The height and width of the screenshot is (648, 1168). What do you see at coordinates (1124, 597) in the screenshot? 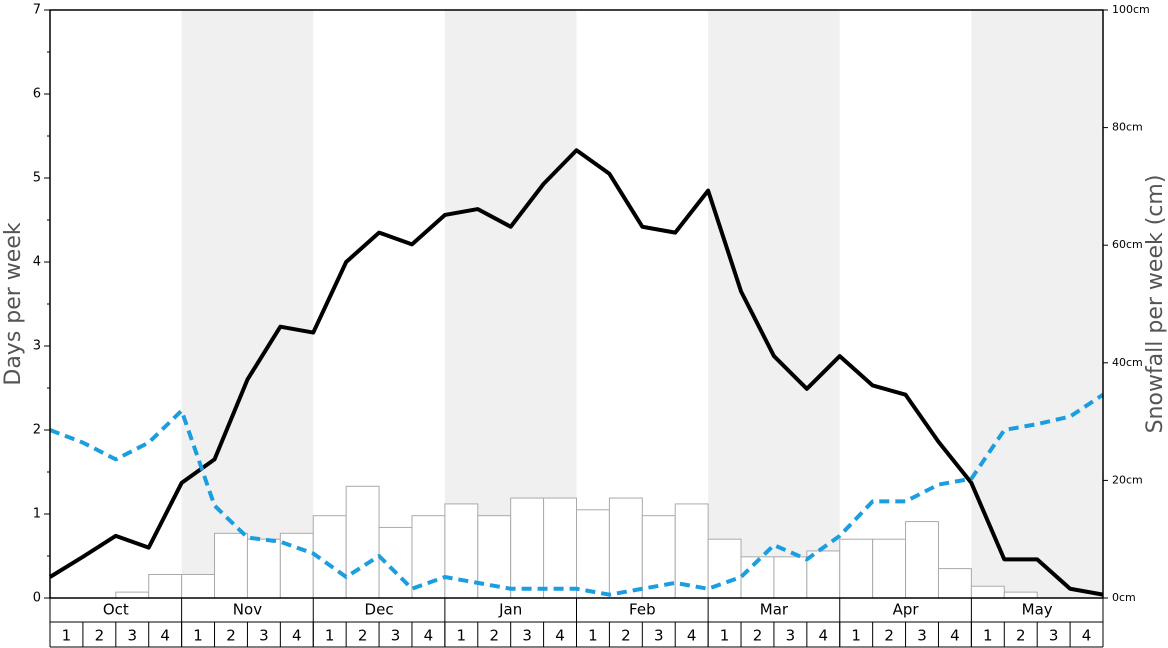
I see `y2-tick-label: 0cm` at bounding box center [1124, 597].